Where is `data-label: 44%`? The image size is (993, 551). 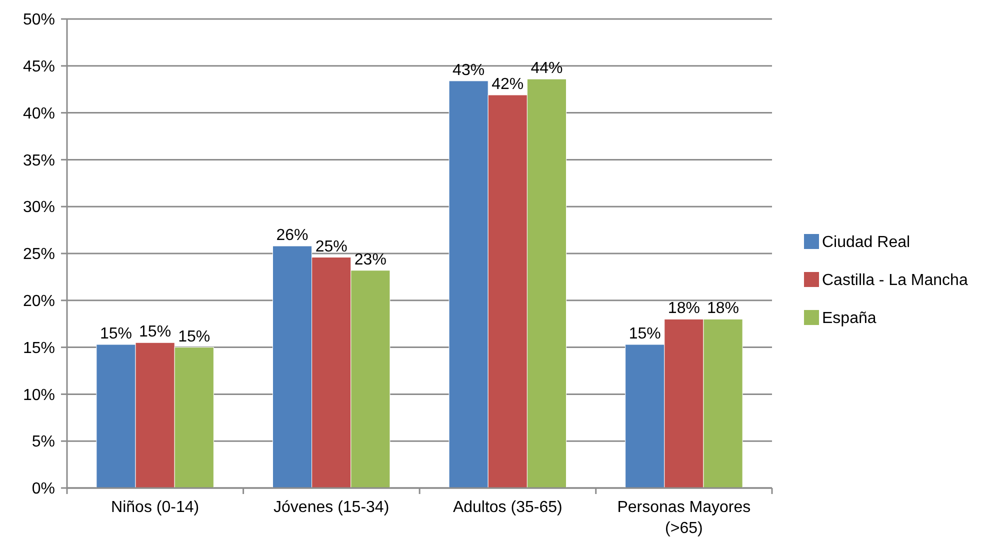
data-label: 44% is located at coordinates (546, 69).